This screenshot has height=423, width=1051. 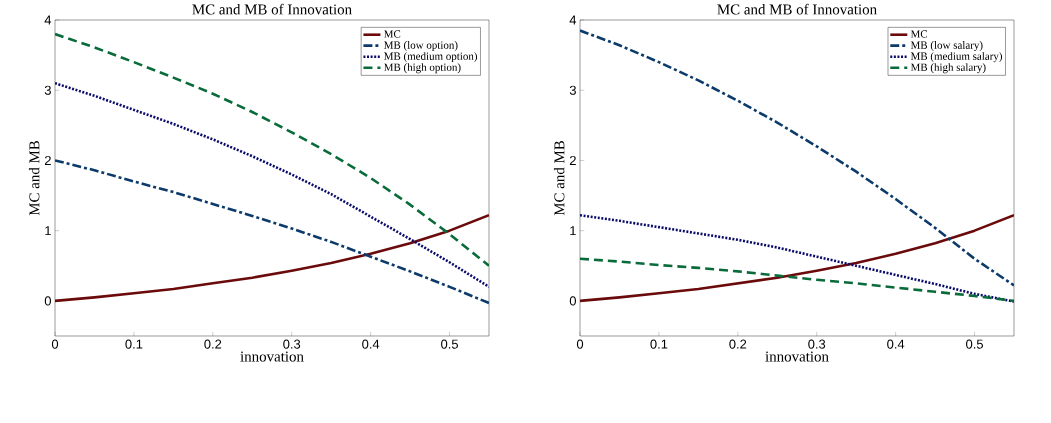 What do you see at coordinates (948, 68) in the screenshot?
I see `legend-label: MB (high salary)` at bounding box center [948, 68].